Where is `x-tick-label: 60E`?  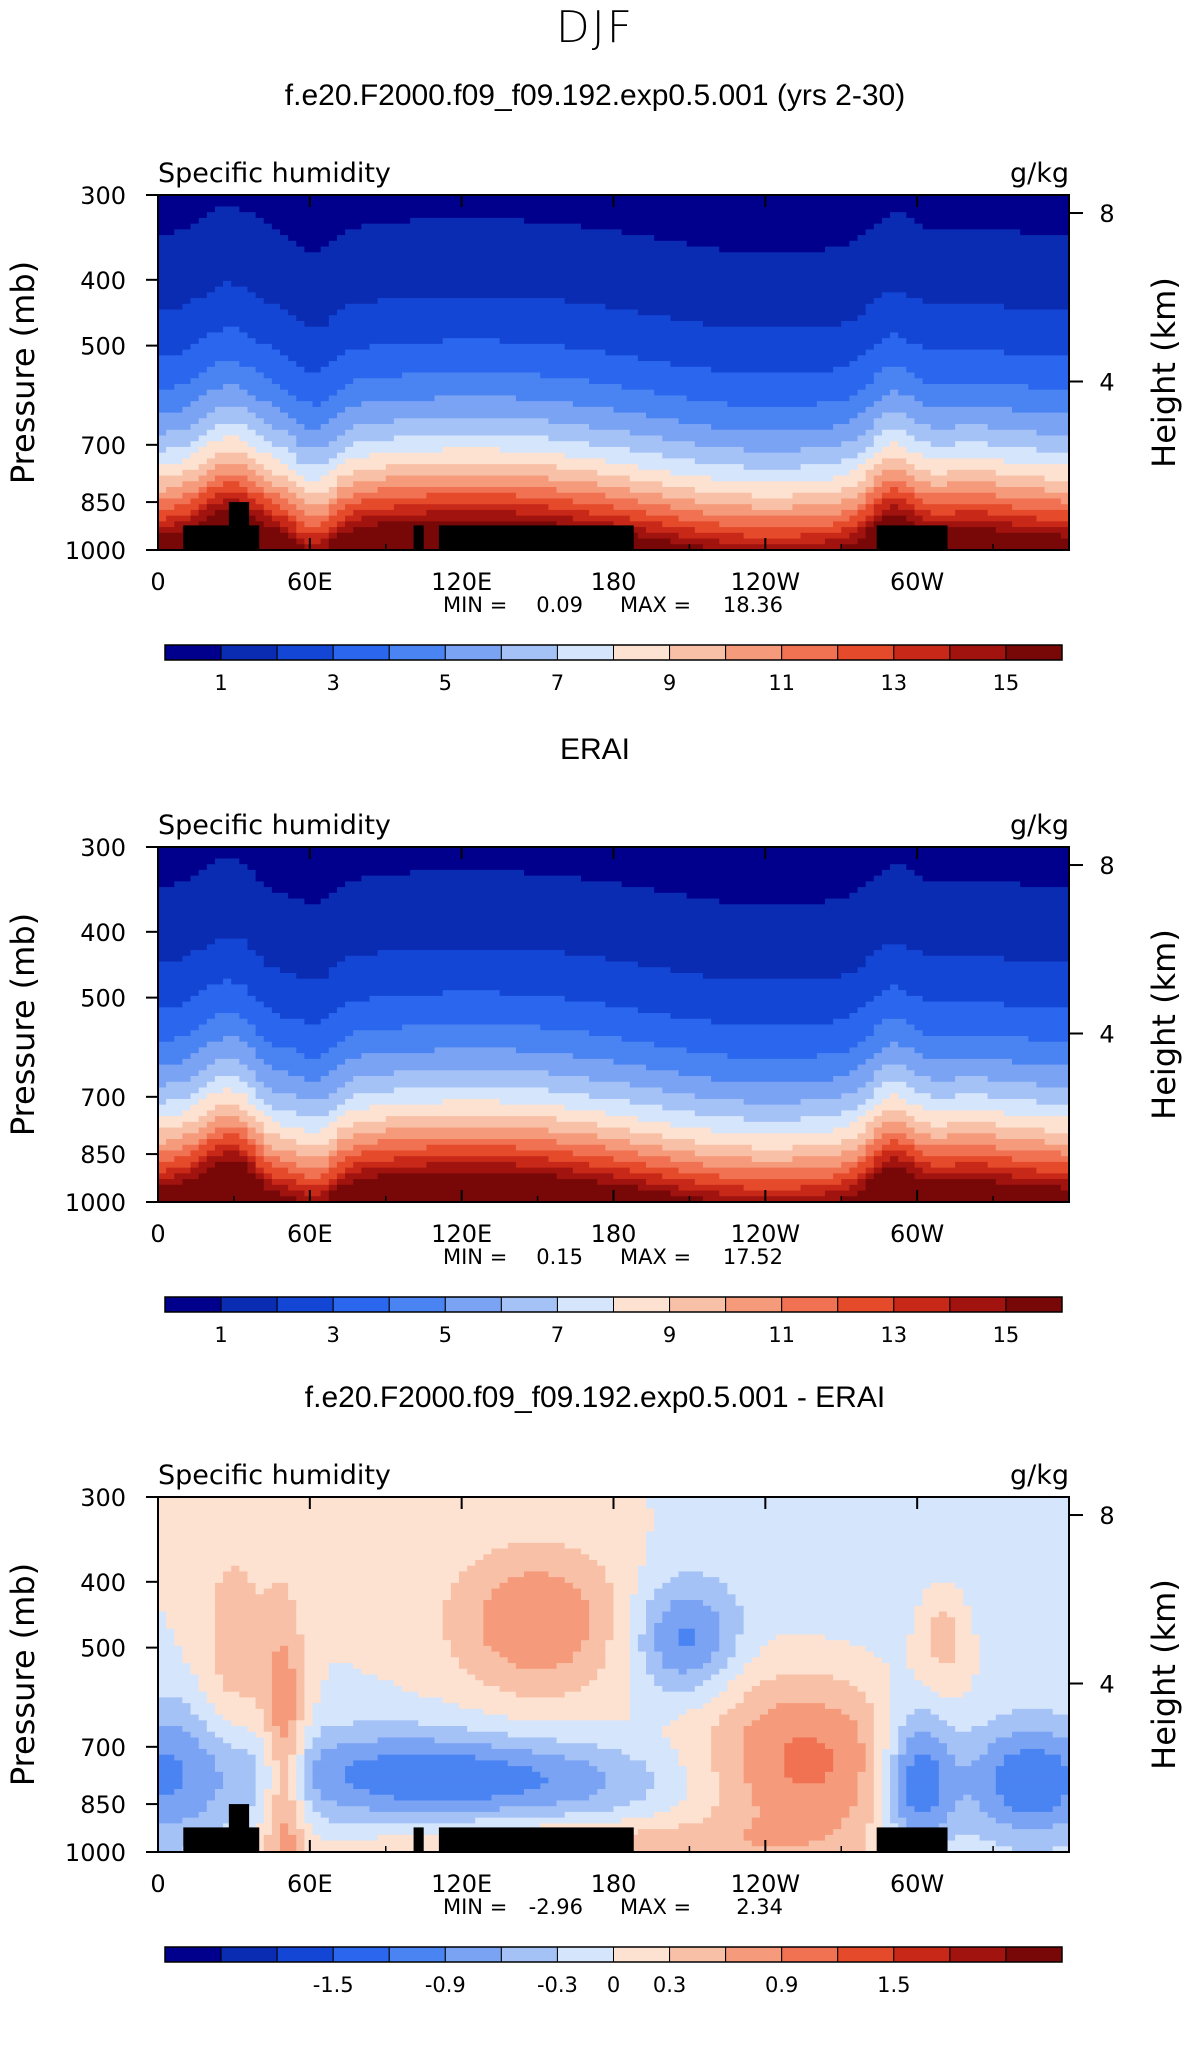 x-tick-label: 60E is located at coordinates (310, 1234).